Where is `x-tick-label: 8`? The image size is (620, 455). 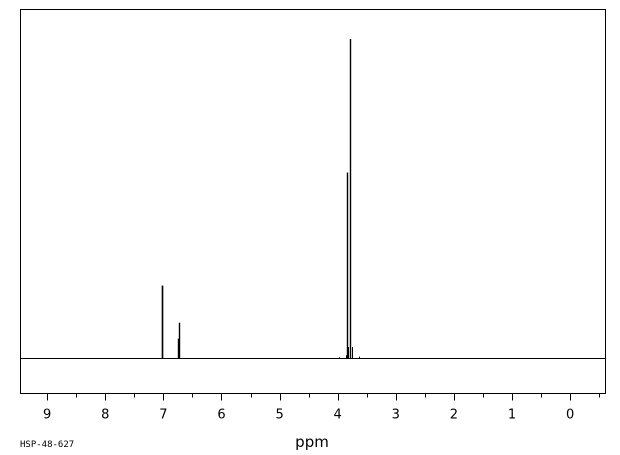 x-tick-label: 8 is located at coordinates (105, 415).